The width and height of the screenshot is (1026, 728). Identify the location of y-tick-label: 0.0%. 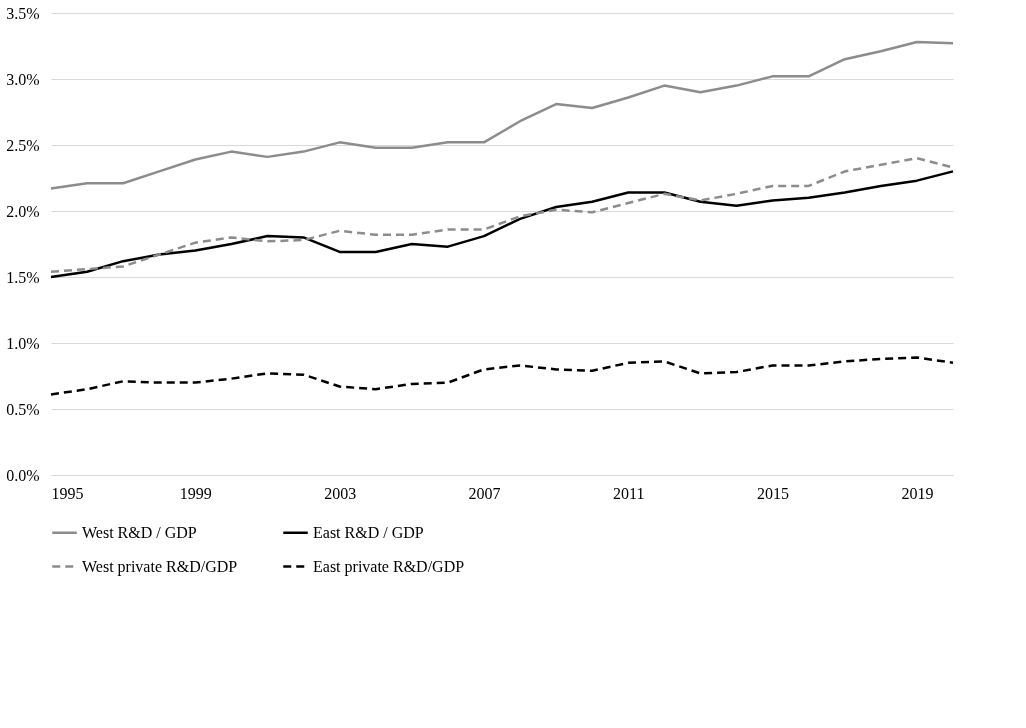
(23, 475).